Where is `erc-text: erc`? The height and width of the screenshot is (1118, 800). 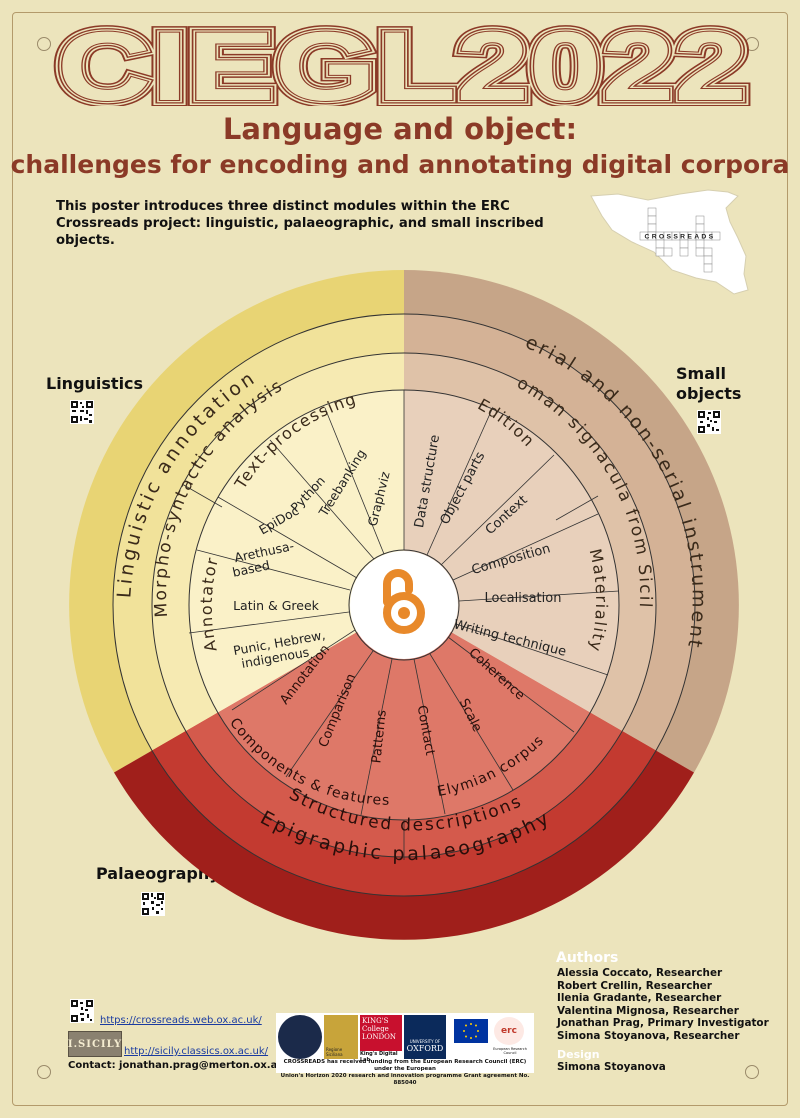
erc-text: erc is located at coordinates (509, 1031).